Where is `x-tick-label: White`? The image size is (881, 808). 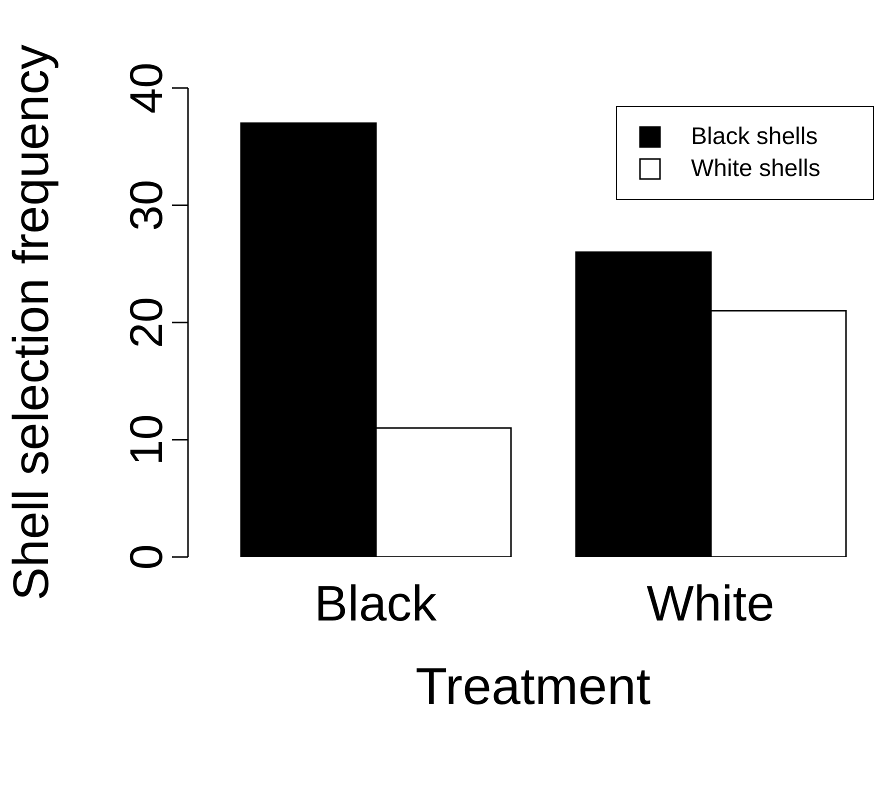 x-tick-label: White is located at coordinates (710, 604).